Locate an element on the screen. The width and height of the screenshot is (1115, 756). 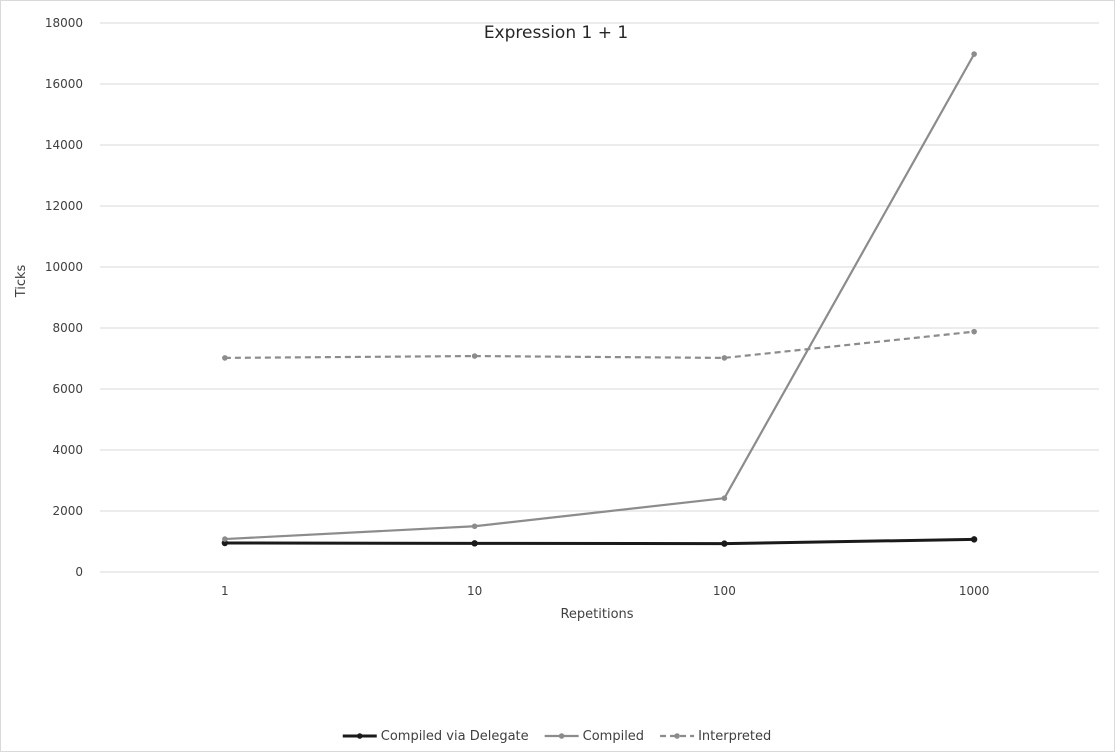
y-tick-label: 0 is located at coordinates (79, 572).